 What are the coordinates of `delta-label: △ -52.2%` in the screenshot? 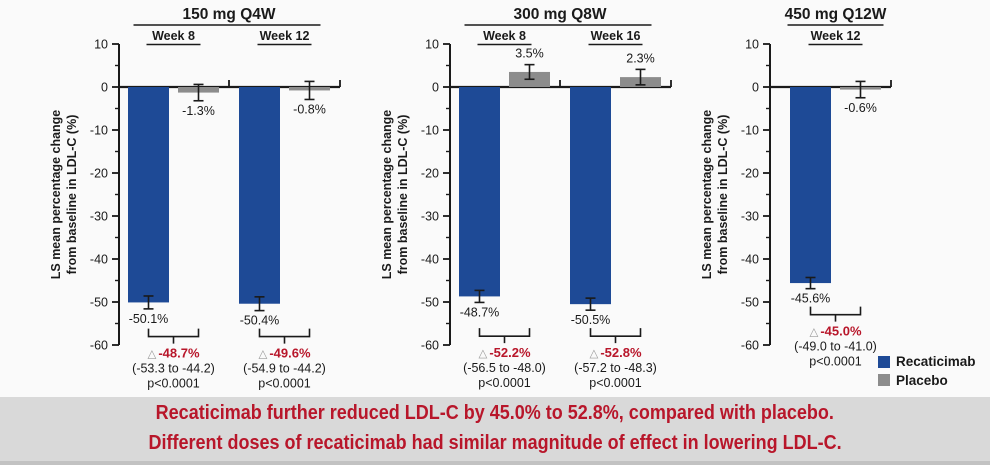 It's located at (504, 352).